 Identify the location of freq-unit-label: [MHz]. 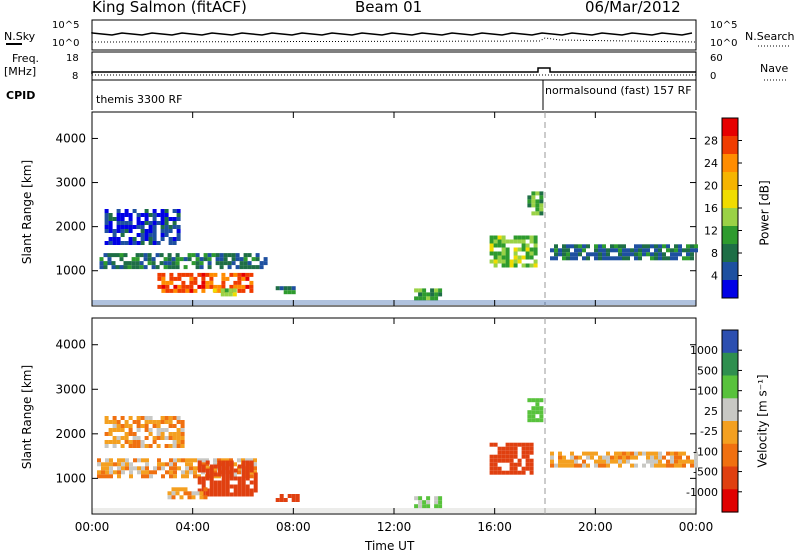
(20, 71).